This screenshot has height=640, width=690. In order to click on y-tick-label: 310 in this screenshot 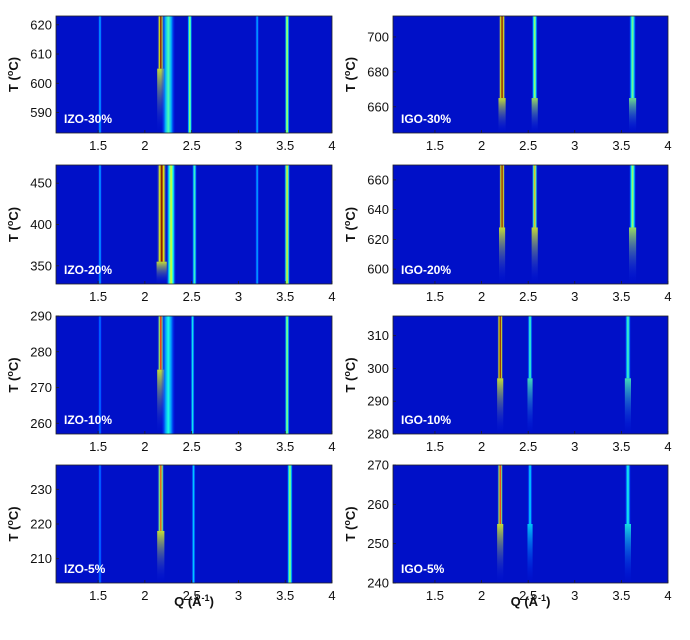, I will do `click(378, 335)`.